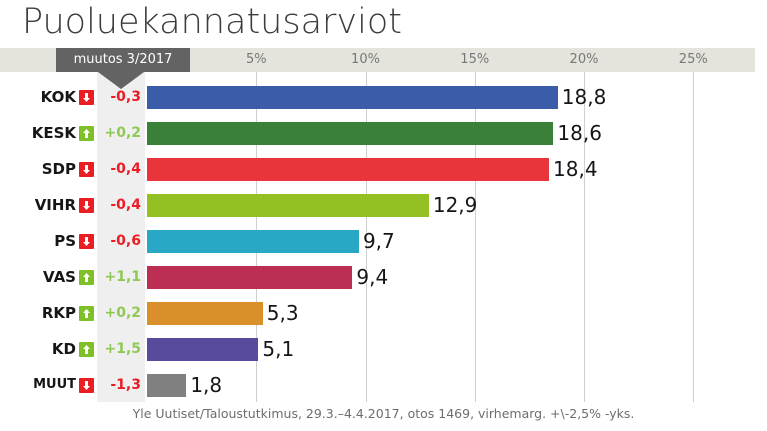 Image resolution: width=767 pixels, height=431 pixels. I want to click on change-value-vas: +1,1, so click(122, 277).